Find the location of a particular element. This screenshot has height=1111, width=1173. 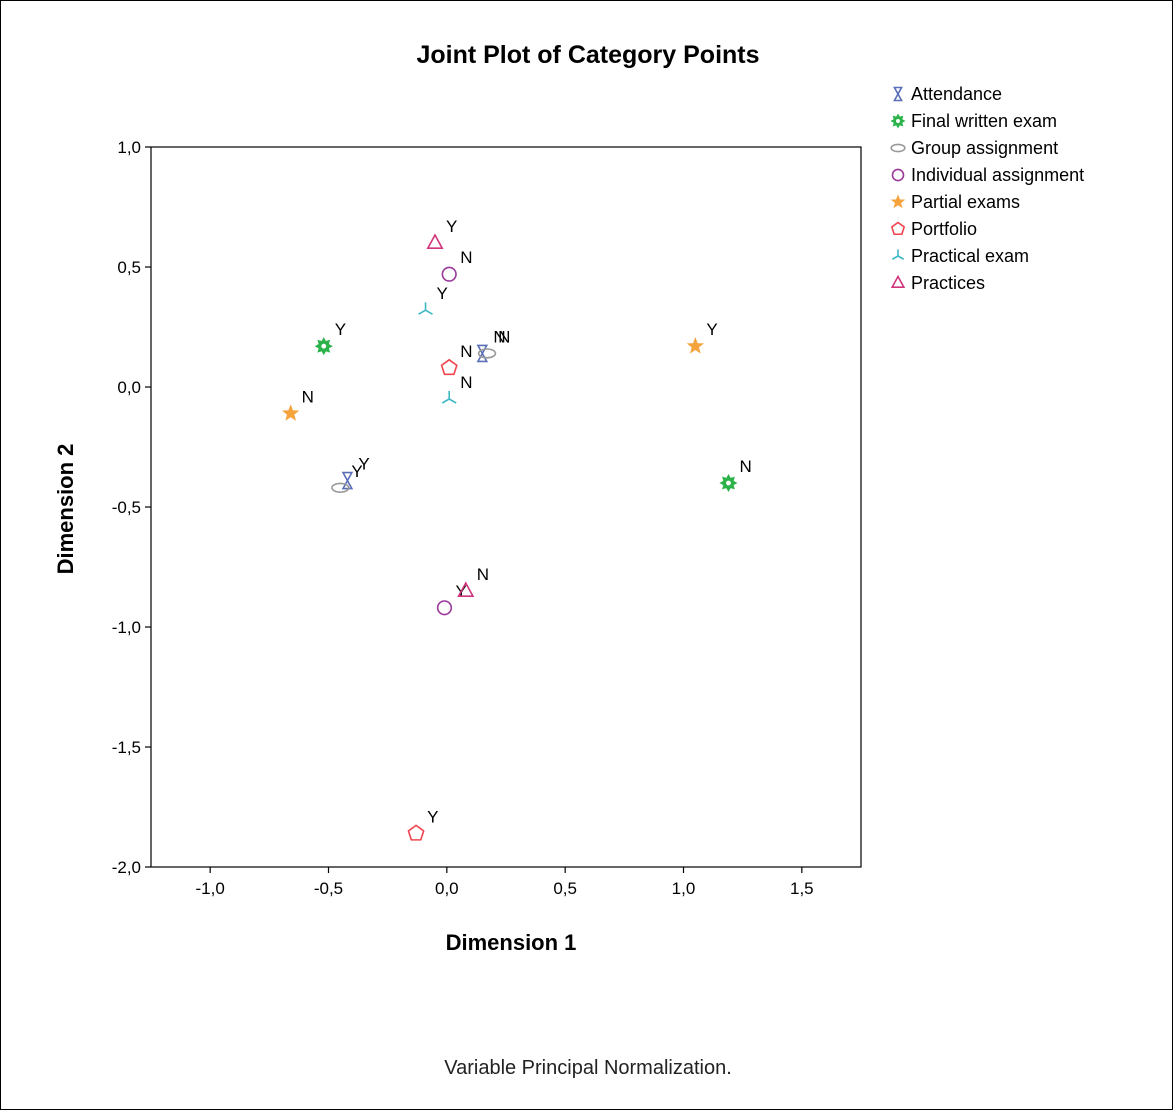

legend-item: Attendance is located at coordinates (947, 94).